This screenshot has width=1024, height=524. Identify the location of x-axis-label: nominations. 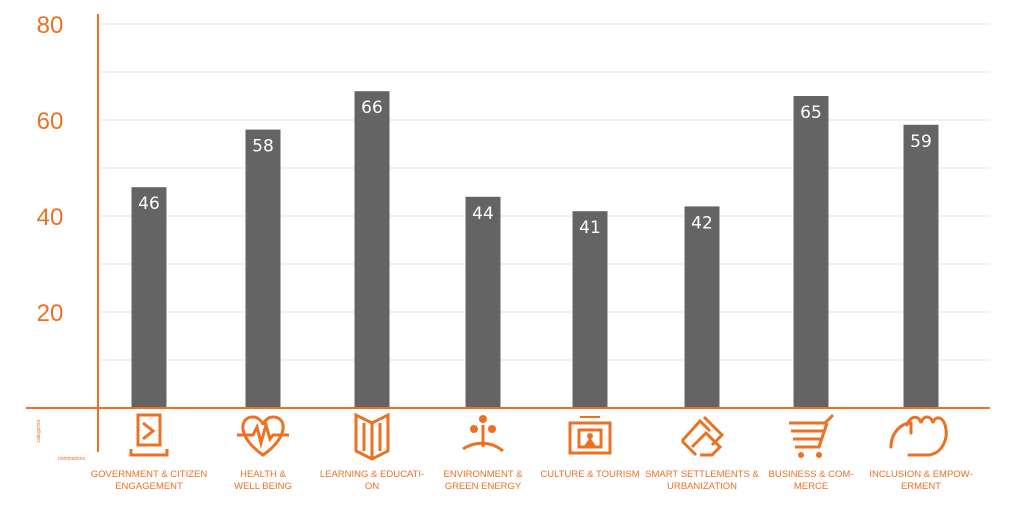
(71, 459).